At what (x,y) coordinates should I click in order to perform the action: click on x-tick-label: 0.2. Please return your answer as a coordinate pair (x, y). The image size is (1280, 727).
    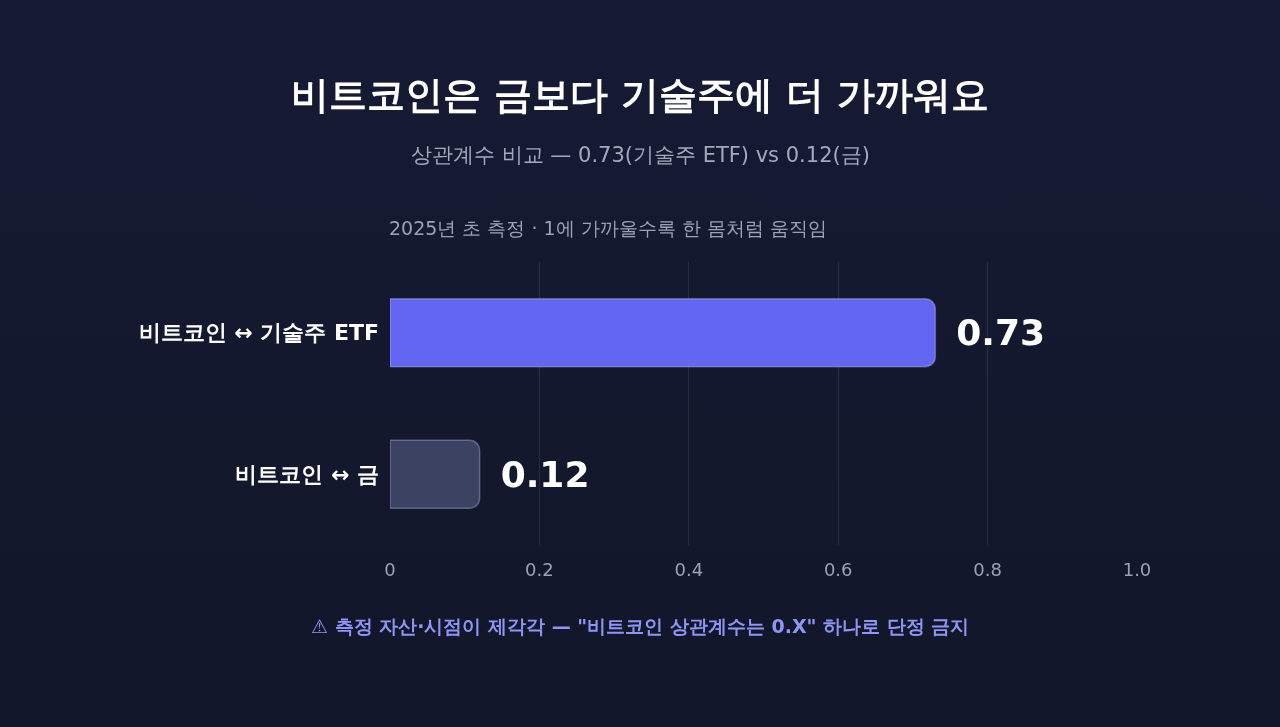
    Looking at the image, I should click on (539, 569).